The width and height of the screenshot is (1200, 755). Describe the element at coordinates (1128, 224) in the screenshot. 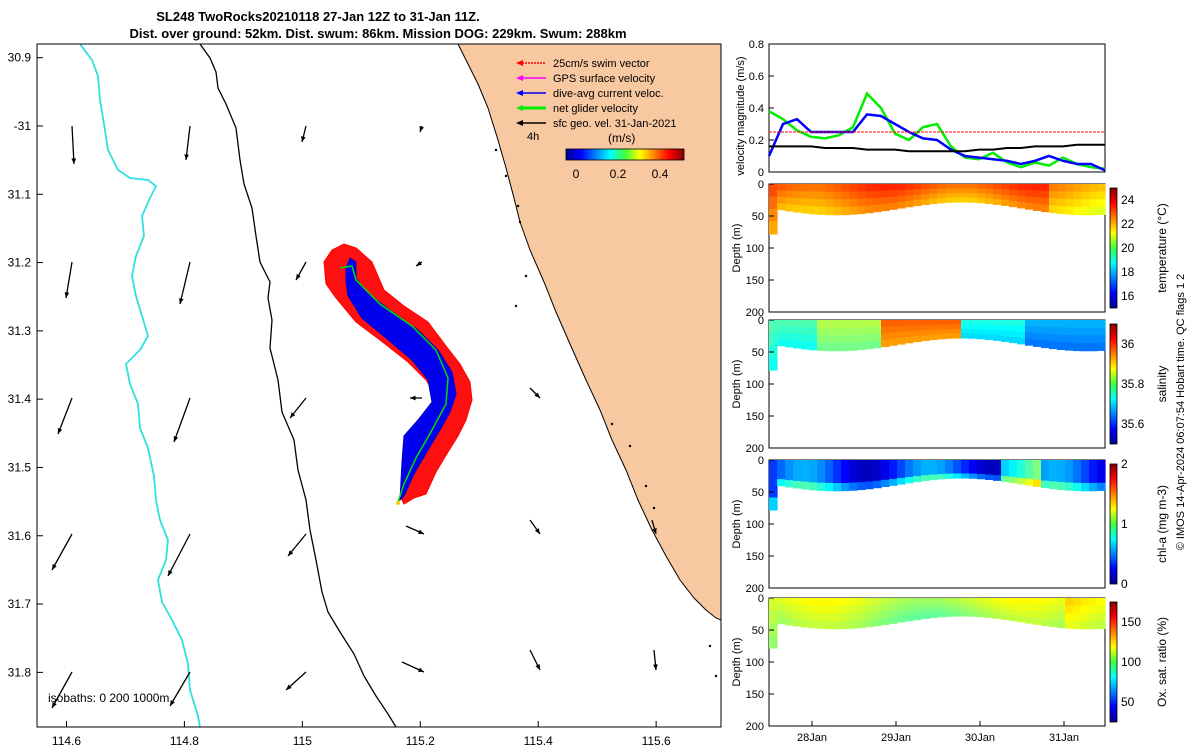

I see `section-colorbar-tick-label: 22` at that location.